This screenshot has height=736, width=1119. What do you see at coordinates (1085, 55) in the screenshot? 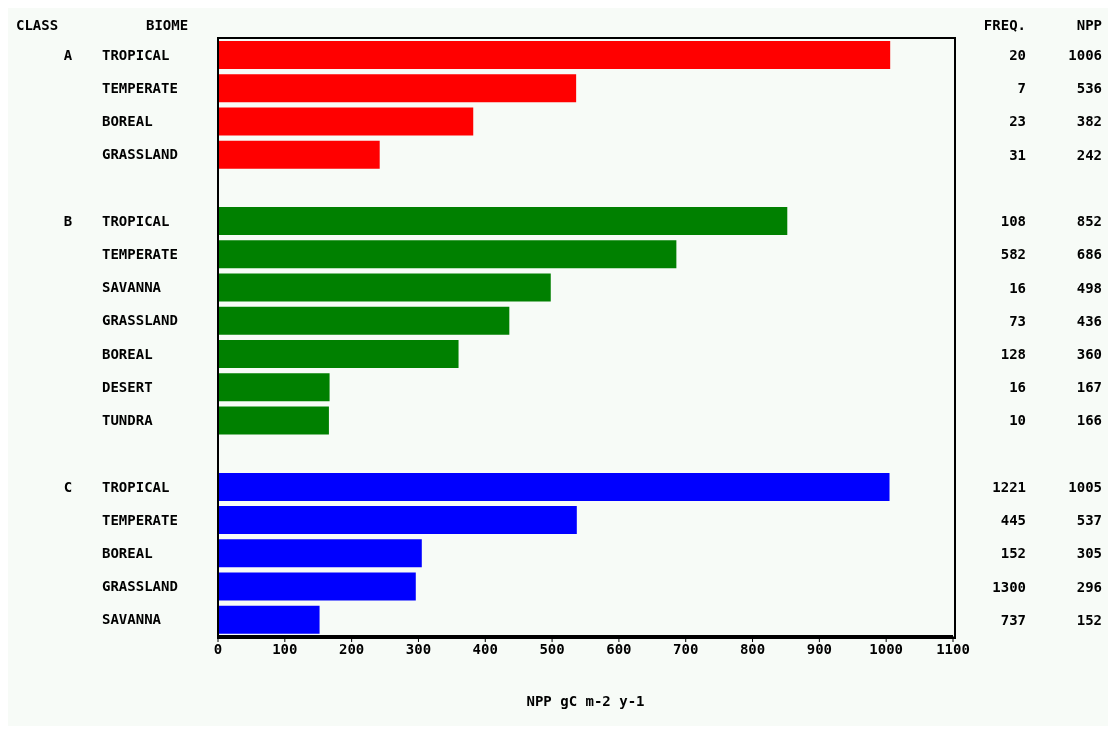
I see `data-label: 1006` at bounding box center [1085, 55].